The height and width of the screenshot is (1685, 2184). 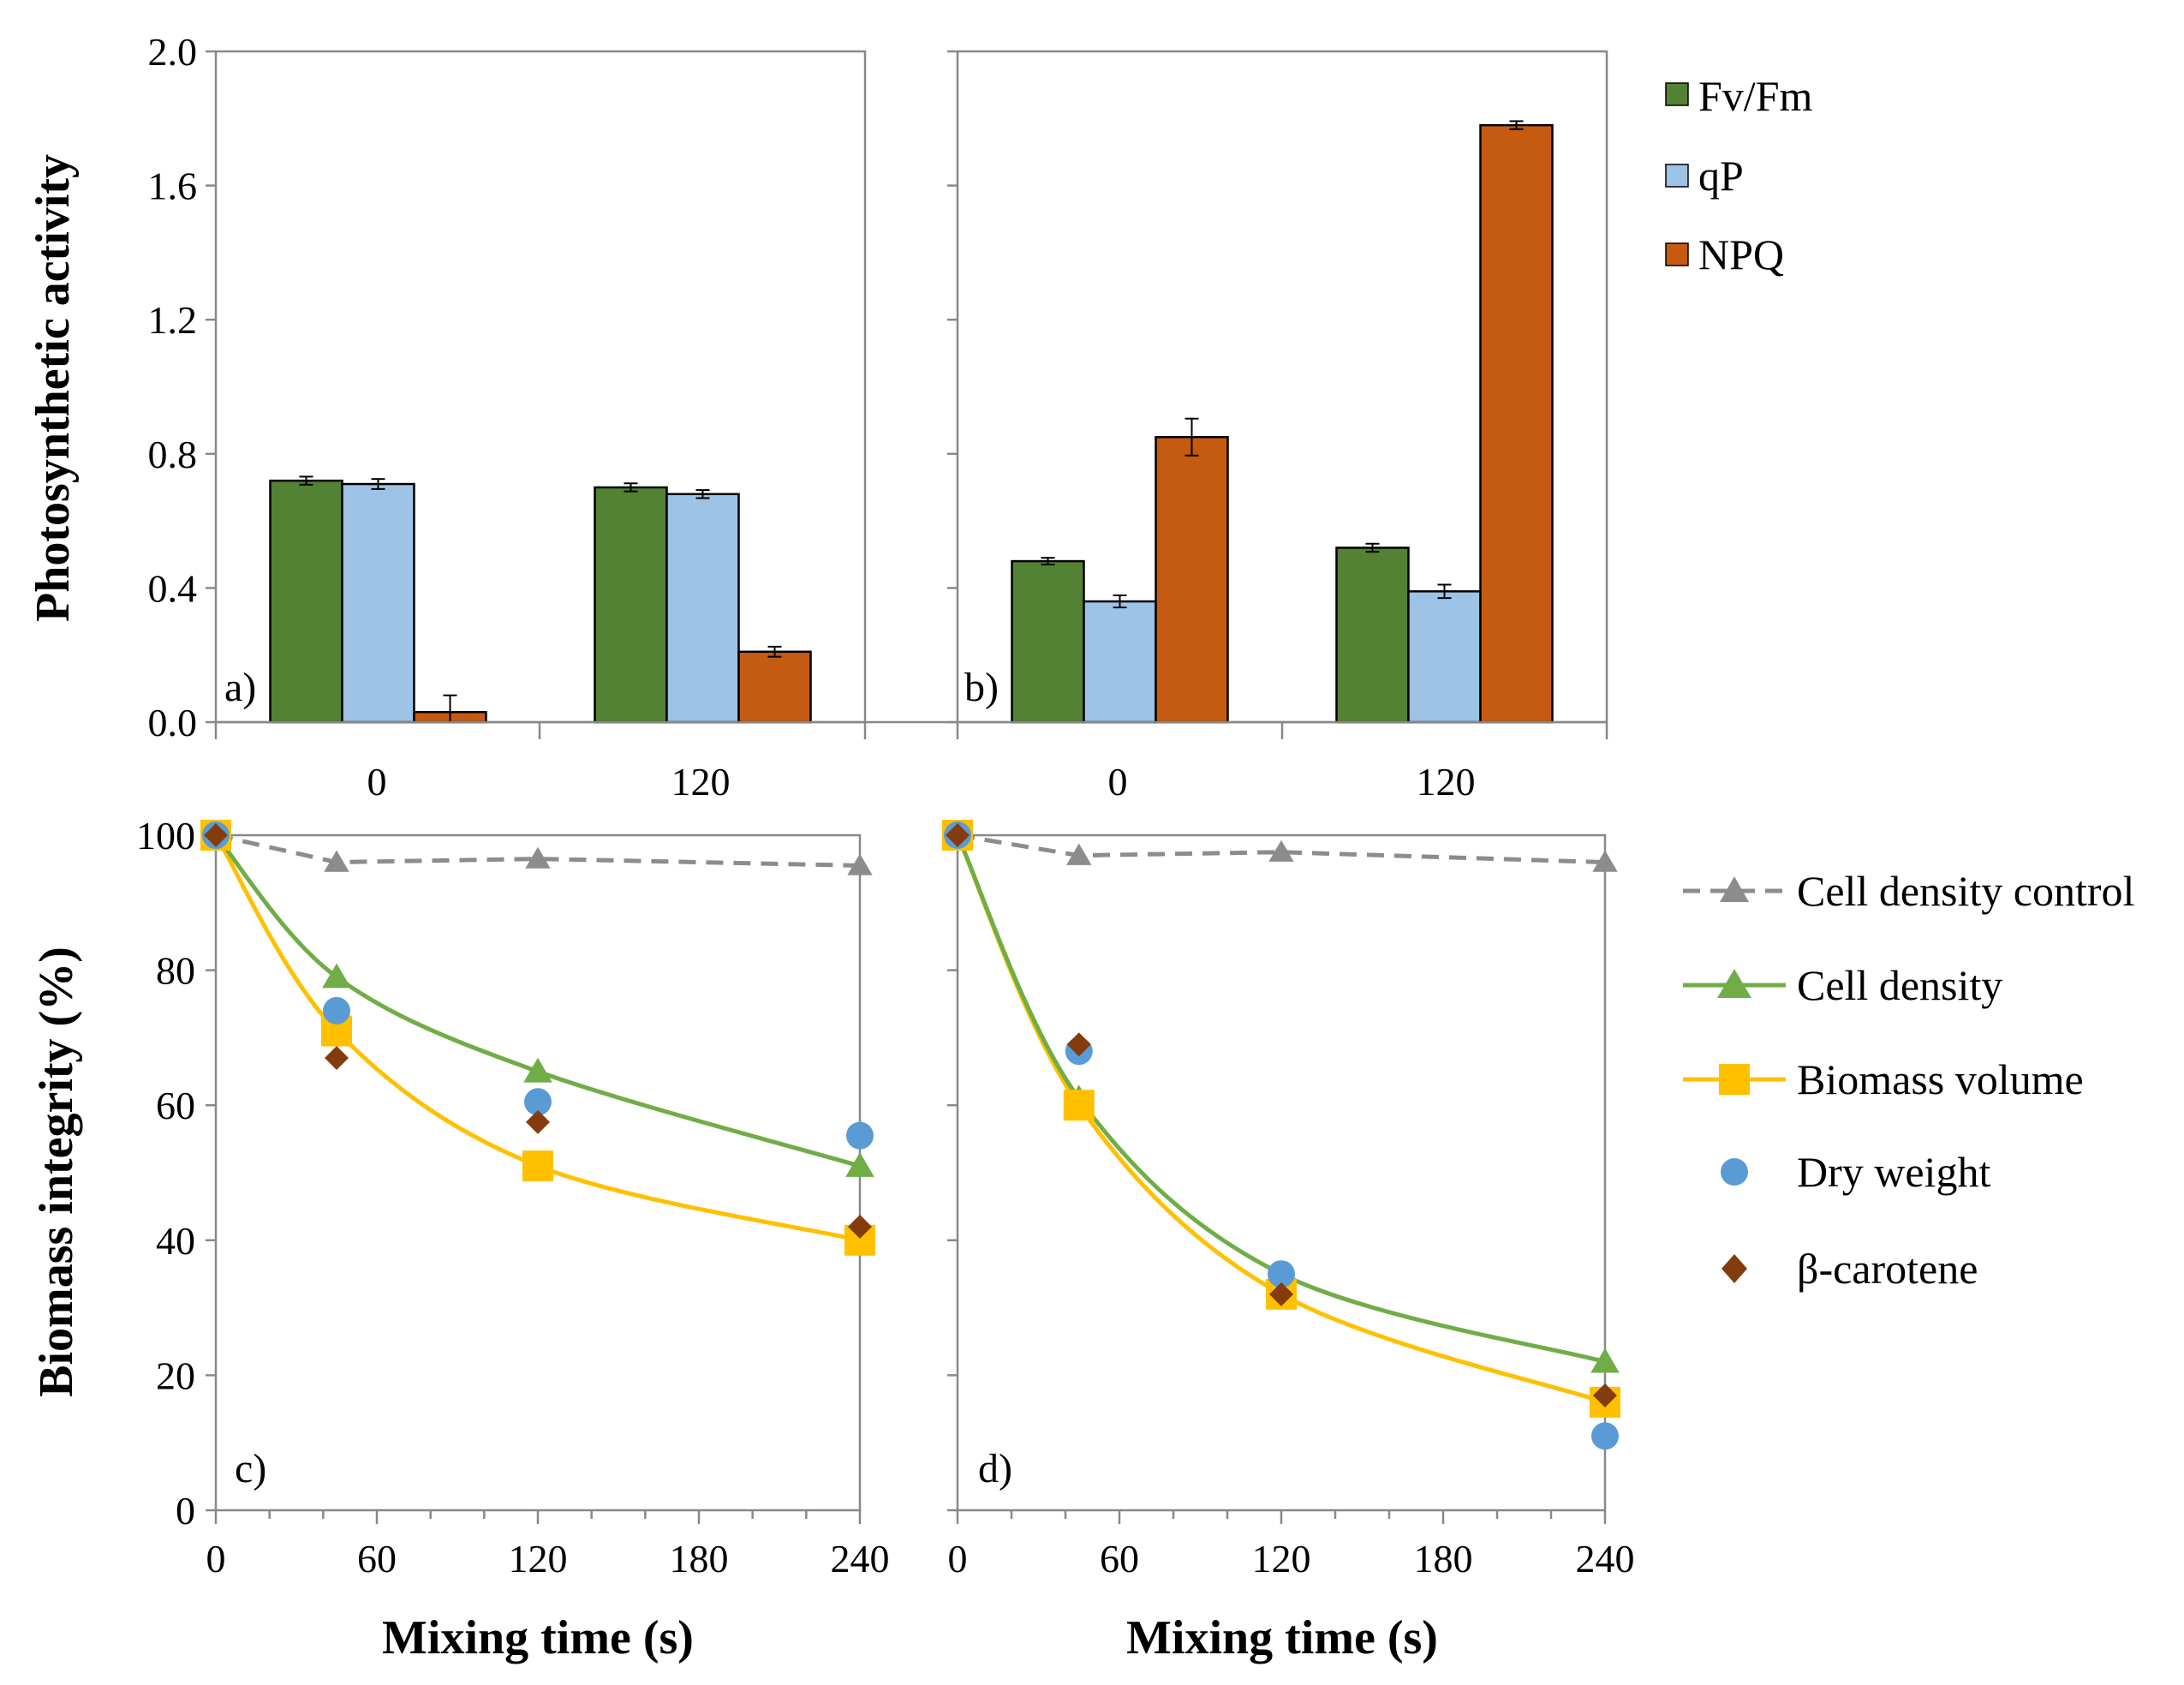 I want to click on panel-d-frame, so click(x=1281, y=1173).